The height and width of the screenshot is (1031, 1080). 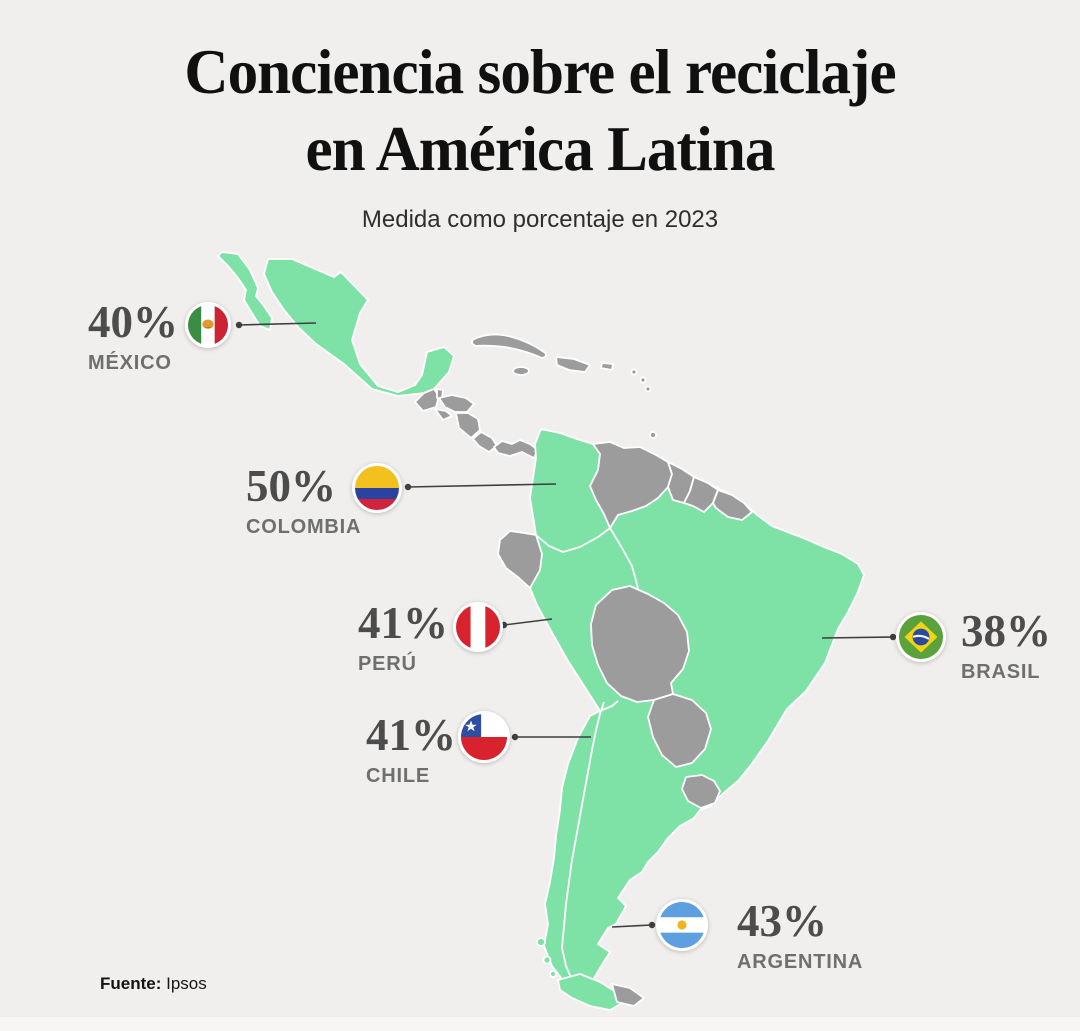 I want to click on callout-brazil: 38% BRASIL, so click(x=1006, y=645).